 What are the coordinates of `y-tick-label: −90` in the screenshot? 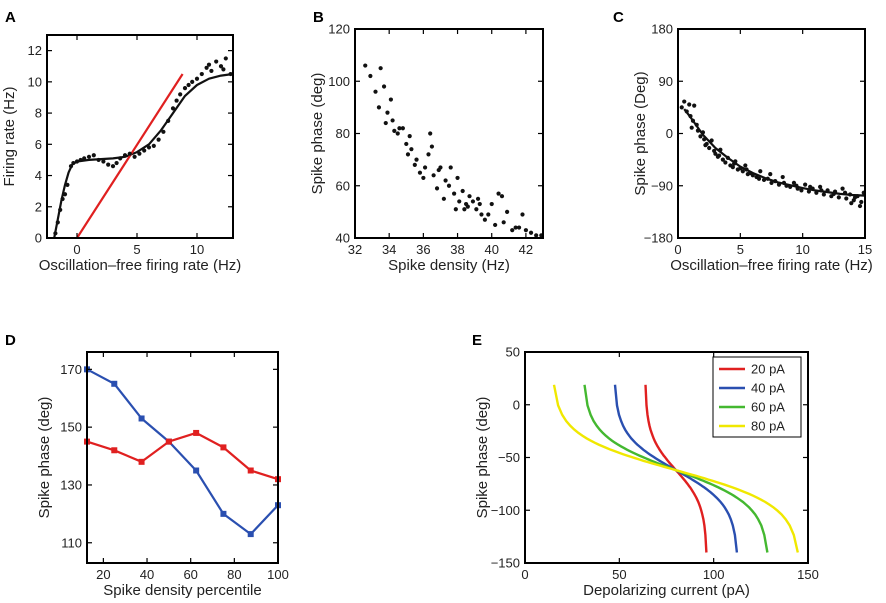 It's located at (662, 185).